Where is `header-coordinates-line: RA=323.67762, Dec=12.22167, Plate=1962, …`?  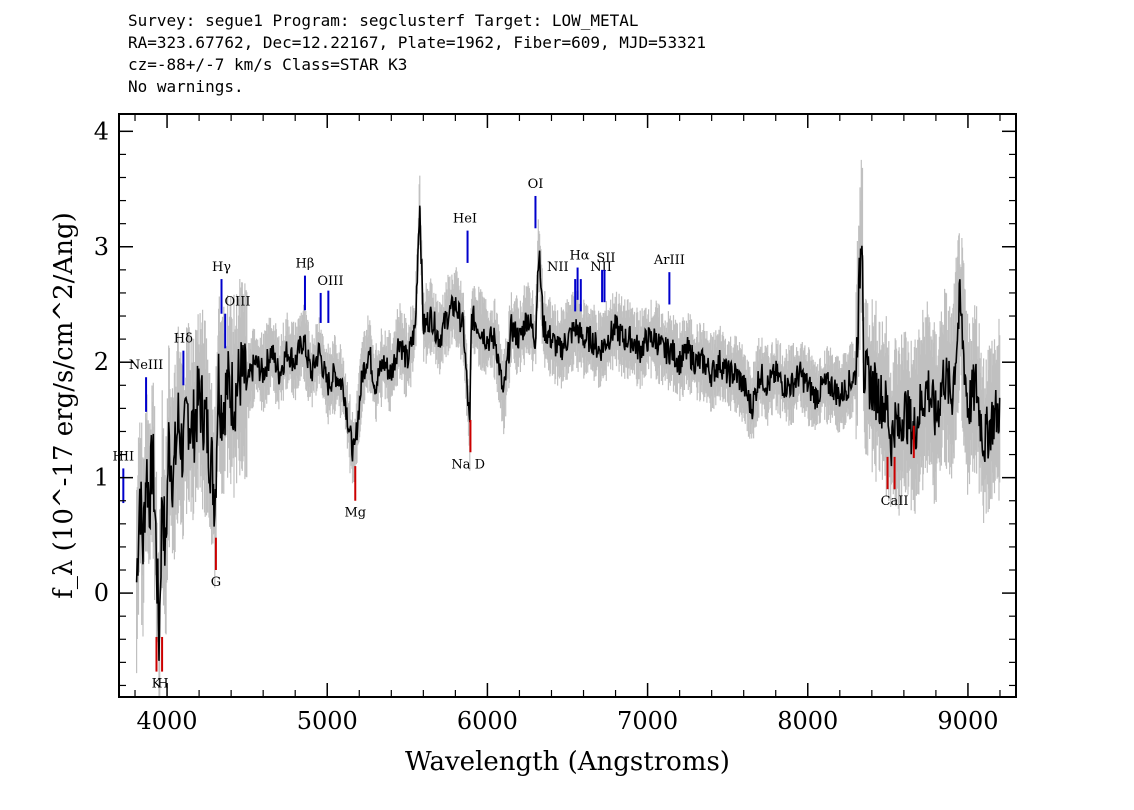
header-coordinates-line: RA=323.67762, Dec=12.22167, Plate=1962, … is located at coordinates (417, 42).